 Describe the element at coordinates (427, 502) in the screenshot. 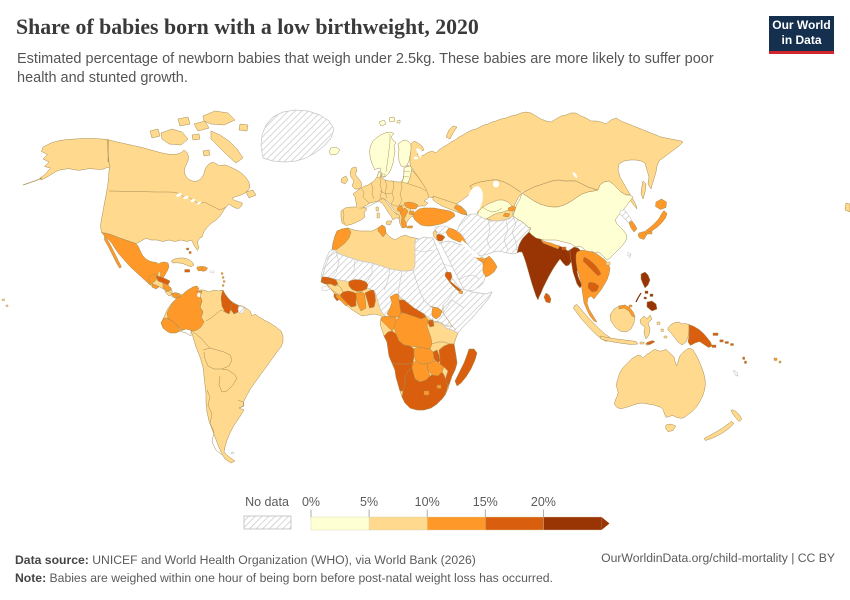

I see `svg-text: 10%` at that location.